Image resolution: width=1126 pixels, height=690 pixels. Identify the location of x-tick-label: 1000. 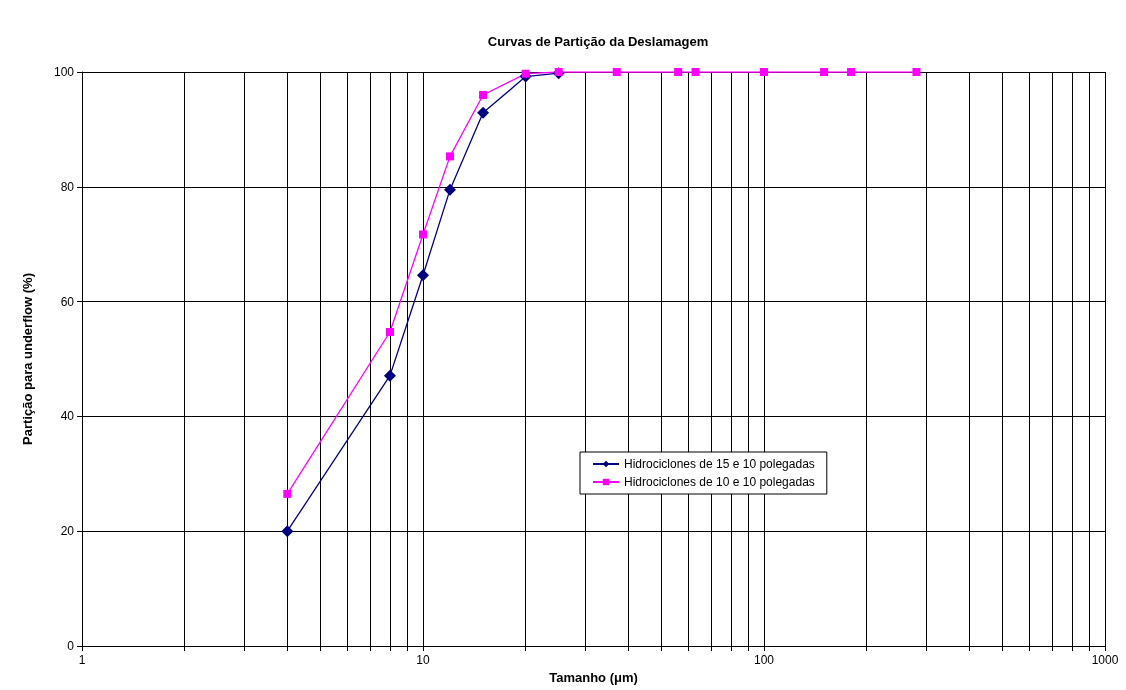
(1105, 660).